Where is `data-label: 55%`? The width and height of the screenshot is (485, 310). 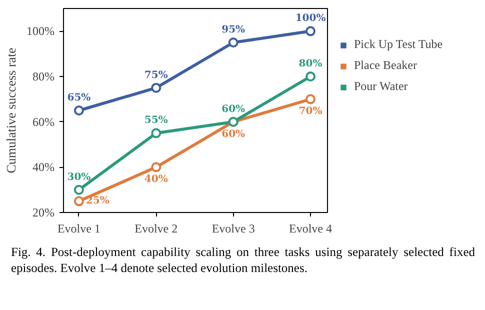 data-label: 55% is located at coordinates (156, 120).